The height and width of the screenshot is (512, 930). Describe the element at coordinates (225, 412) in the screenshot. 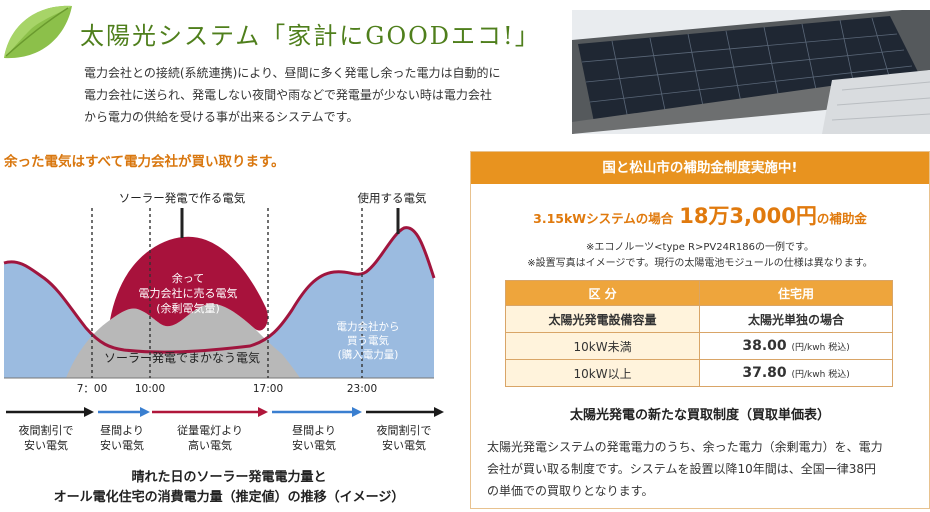

I see `period-arrows` at that location.